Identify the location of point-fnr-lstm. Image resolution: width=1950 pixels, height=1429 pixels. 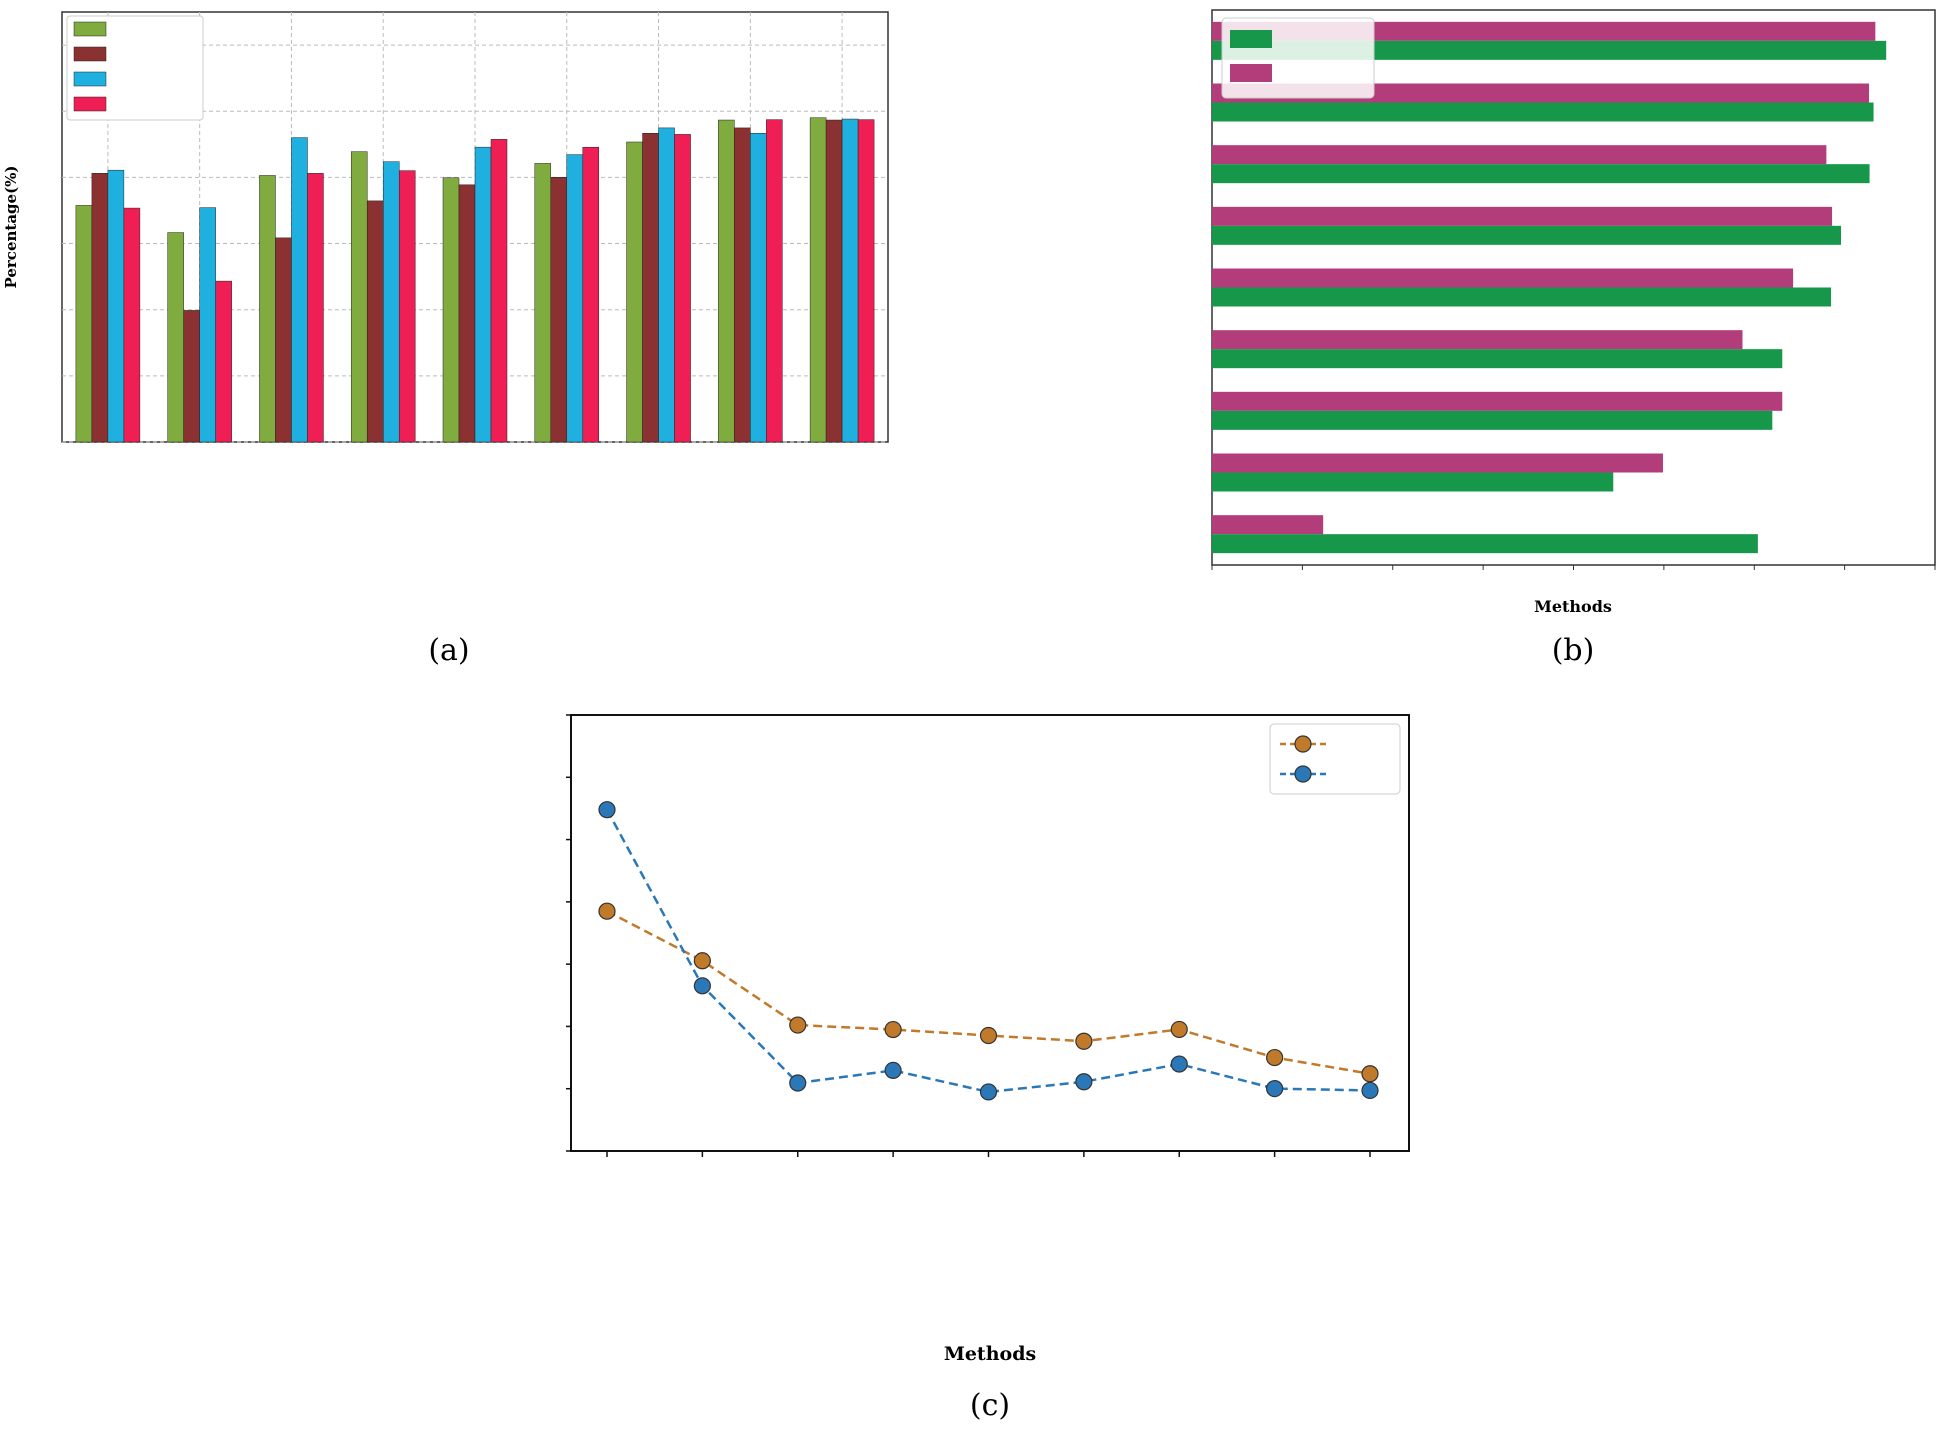
(988, 1092).